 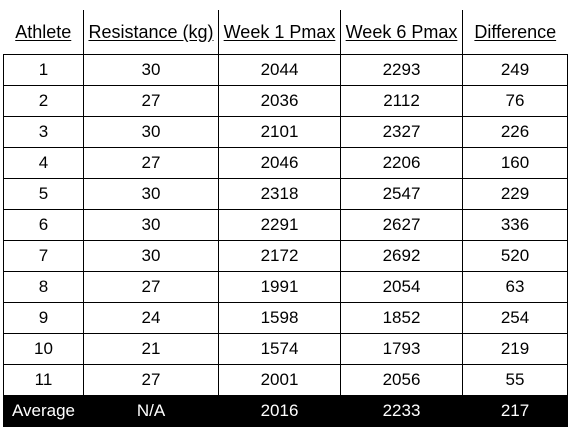 What do you see at coordinates (43, 194) in the screenshot?
I see `cell-athlete: 5` at bounding box center [43, 194].